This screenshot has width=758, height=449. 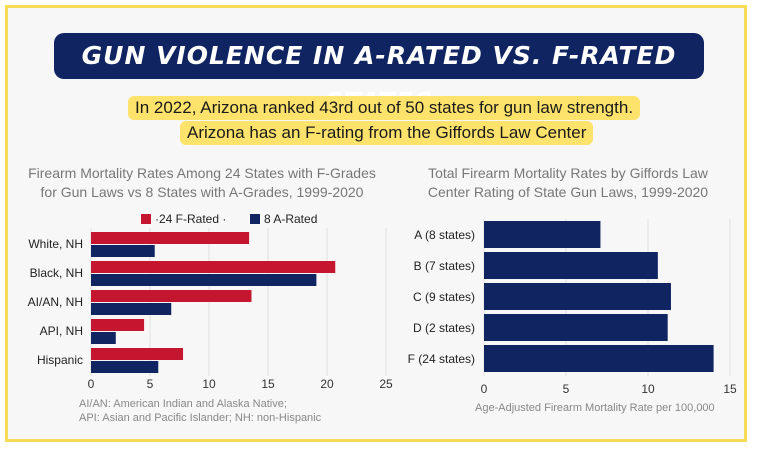 I want to click on right-category-label: B (7 states), so click(x=444, y=266).